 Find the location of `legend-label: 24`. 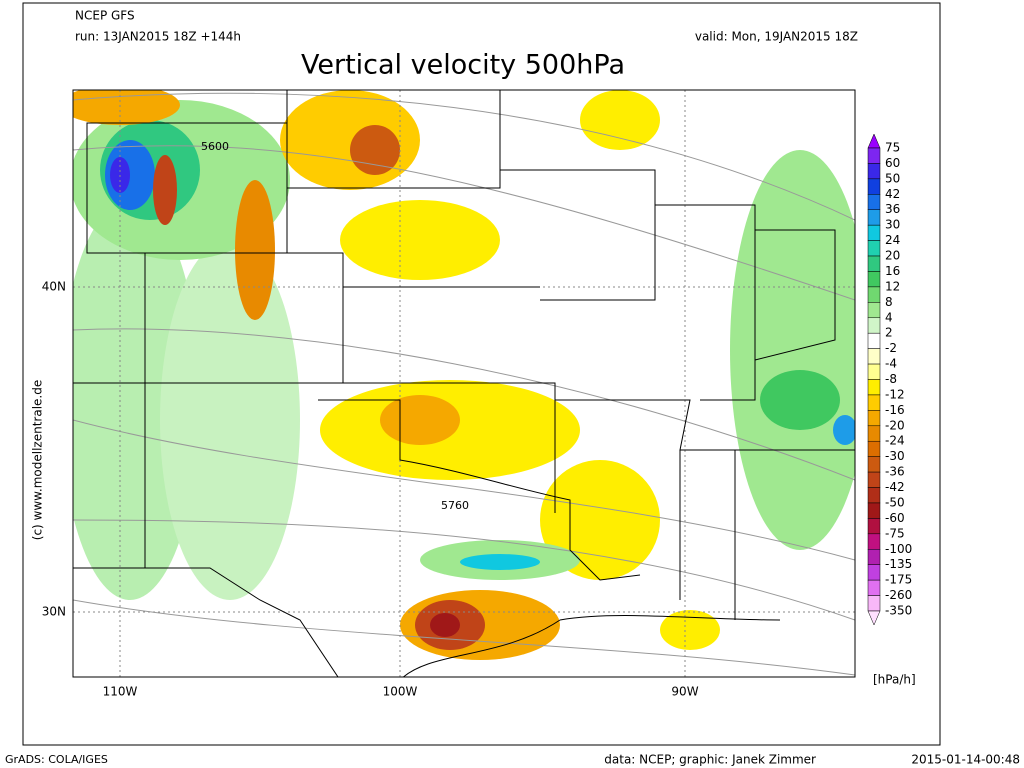

legend-label: 24 is located at coordinates (892, 240).